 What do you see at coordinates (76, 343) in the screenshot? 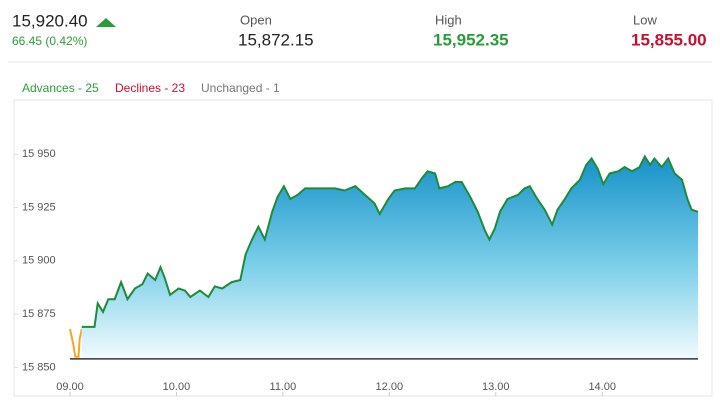
I see `price-line` at bounding box center [76, 343].